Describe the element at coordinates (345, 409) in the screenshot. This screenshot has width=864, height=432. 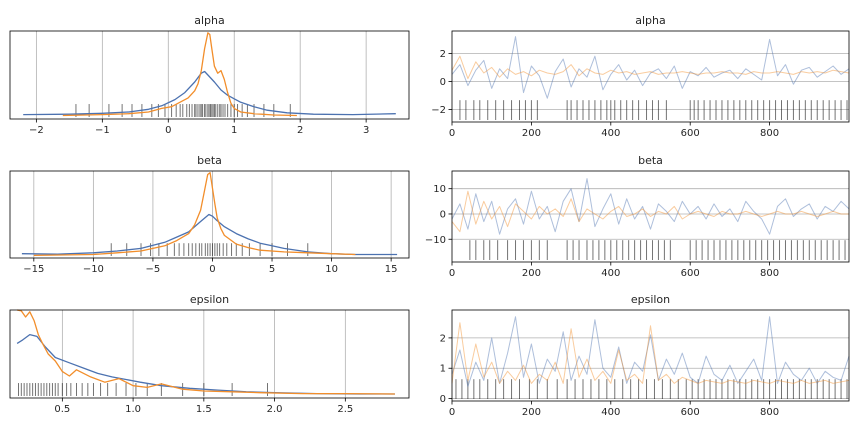
I see `x-tick-label: 2.5` at that location.